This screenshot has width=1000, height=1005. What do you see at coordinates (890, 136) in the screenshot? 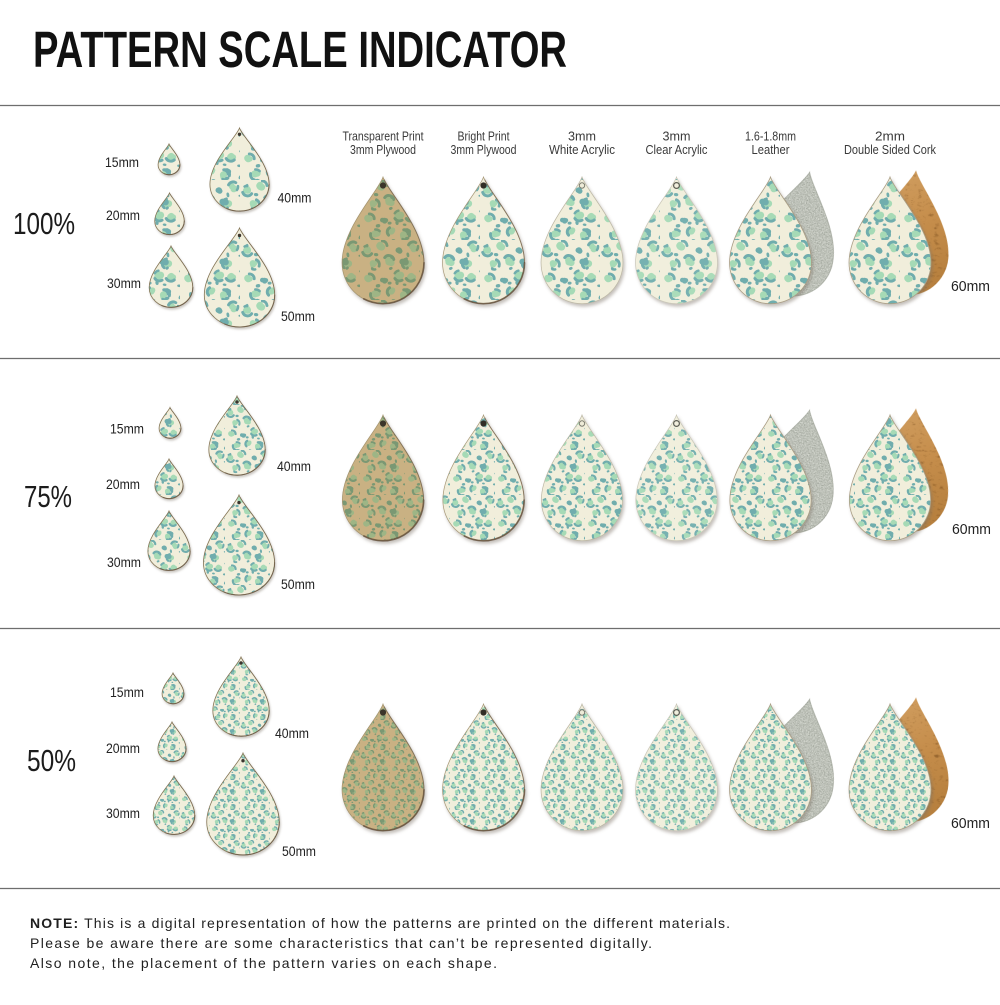
I see `svg-text: 2mm` at bounding box center [890, 136].